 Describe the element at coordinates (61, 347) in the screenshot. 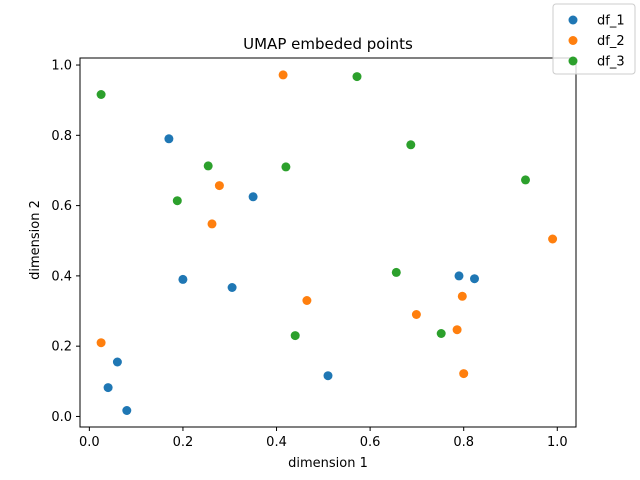

I see `y-tick-label: 0.2` at that location.